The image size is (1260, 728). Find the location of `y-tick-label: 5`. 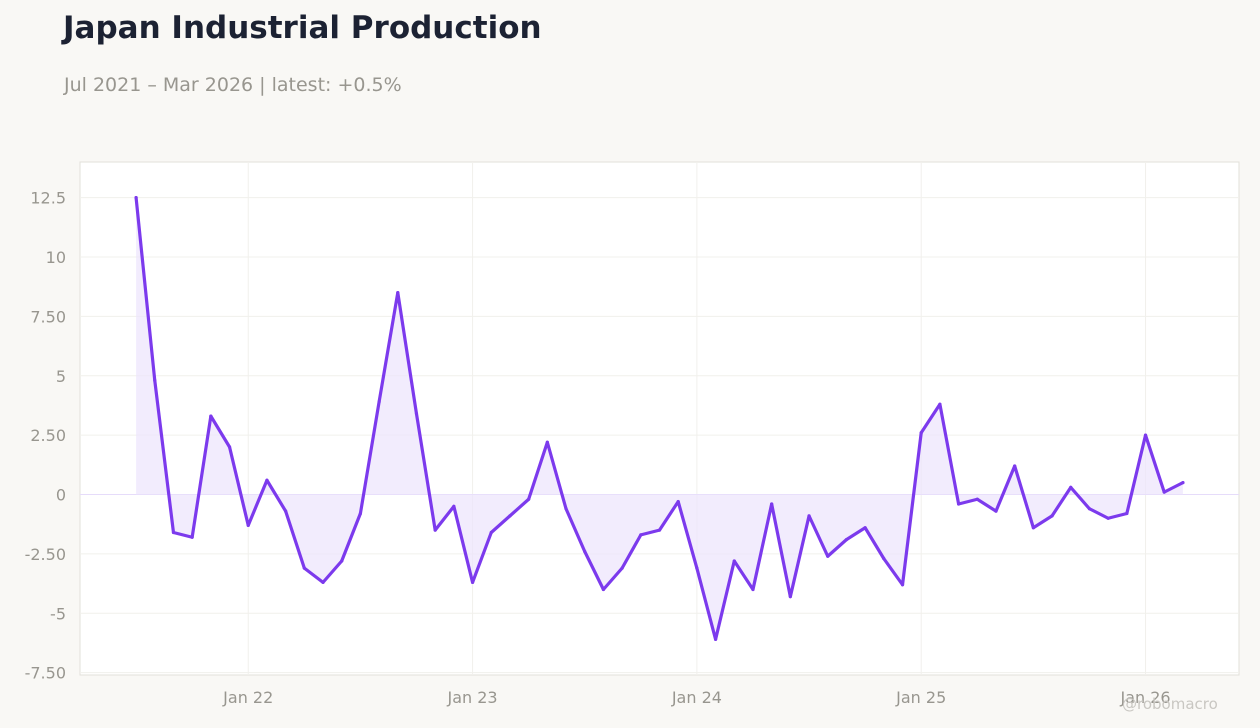

y-tick-label: 5 is located at coordinates (61, 376).